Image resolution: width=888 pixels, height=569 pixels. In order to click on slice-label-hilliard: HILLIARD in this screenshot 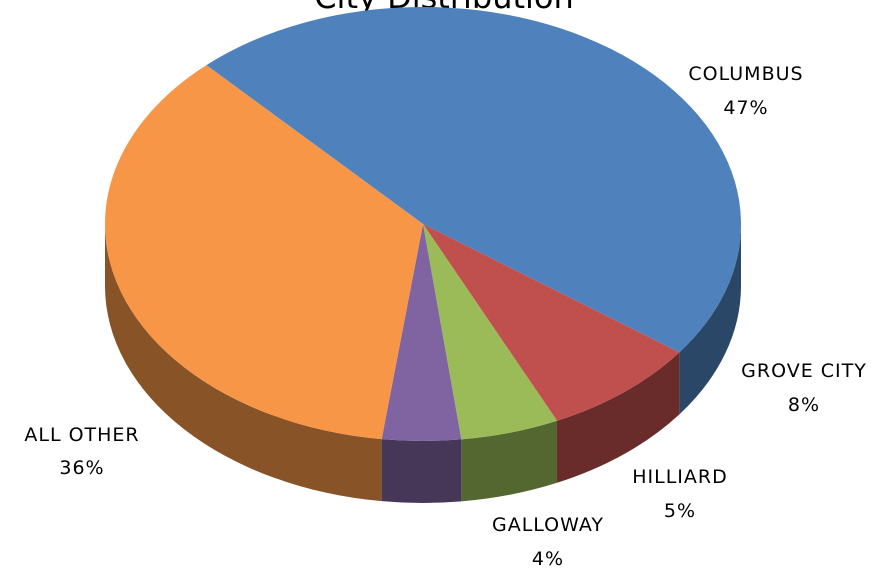, I will do `click(680, 477)`.